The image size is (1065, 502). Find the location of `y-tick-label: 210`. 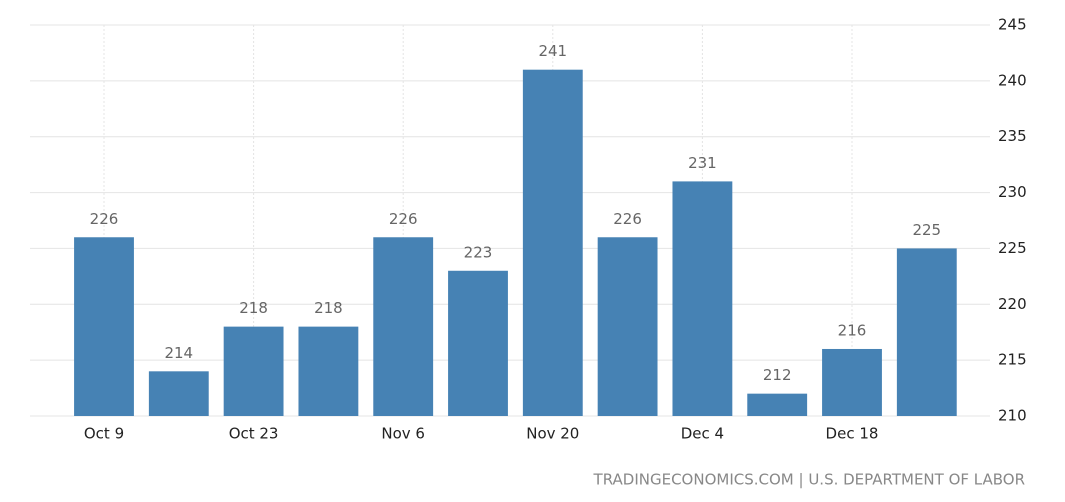

y-tick-label: 210 is located at coordinates (1012, 416).